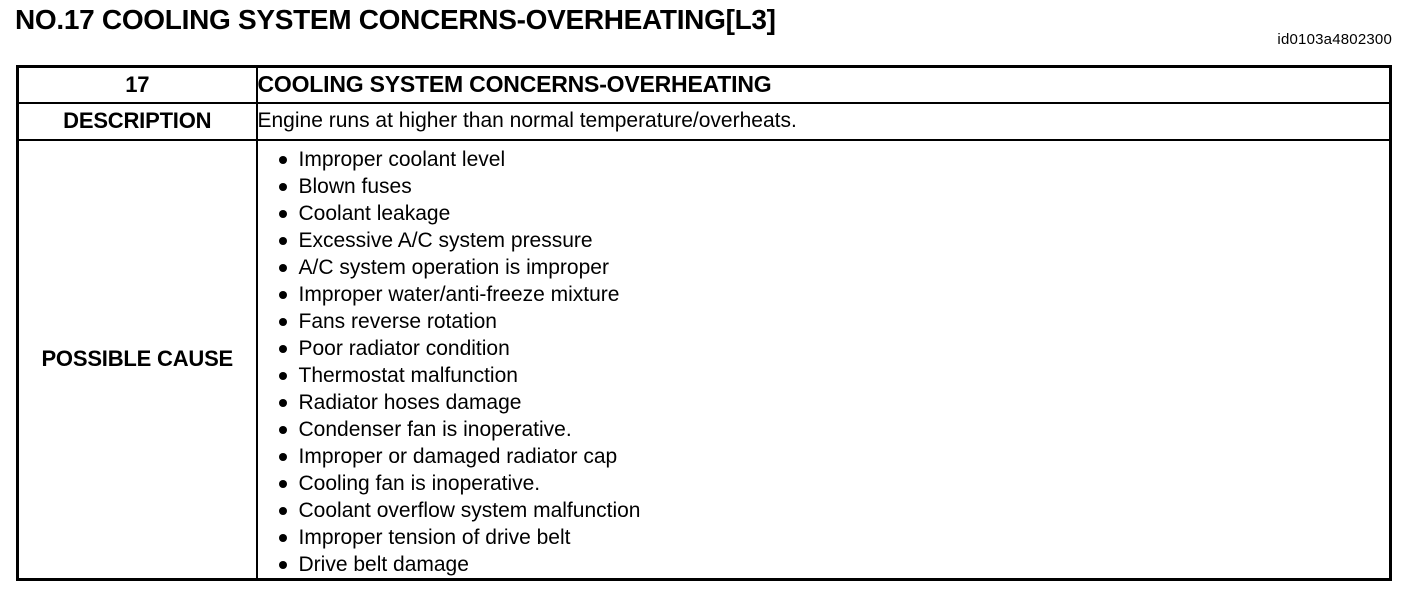  What do you see at coordinates (824, 267) in the screenshot?
I see `possible-cause-item: A/C system operation is improper` at bounding box center [824, 267].